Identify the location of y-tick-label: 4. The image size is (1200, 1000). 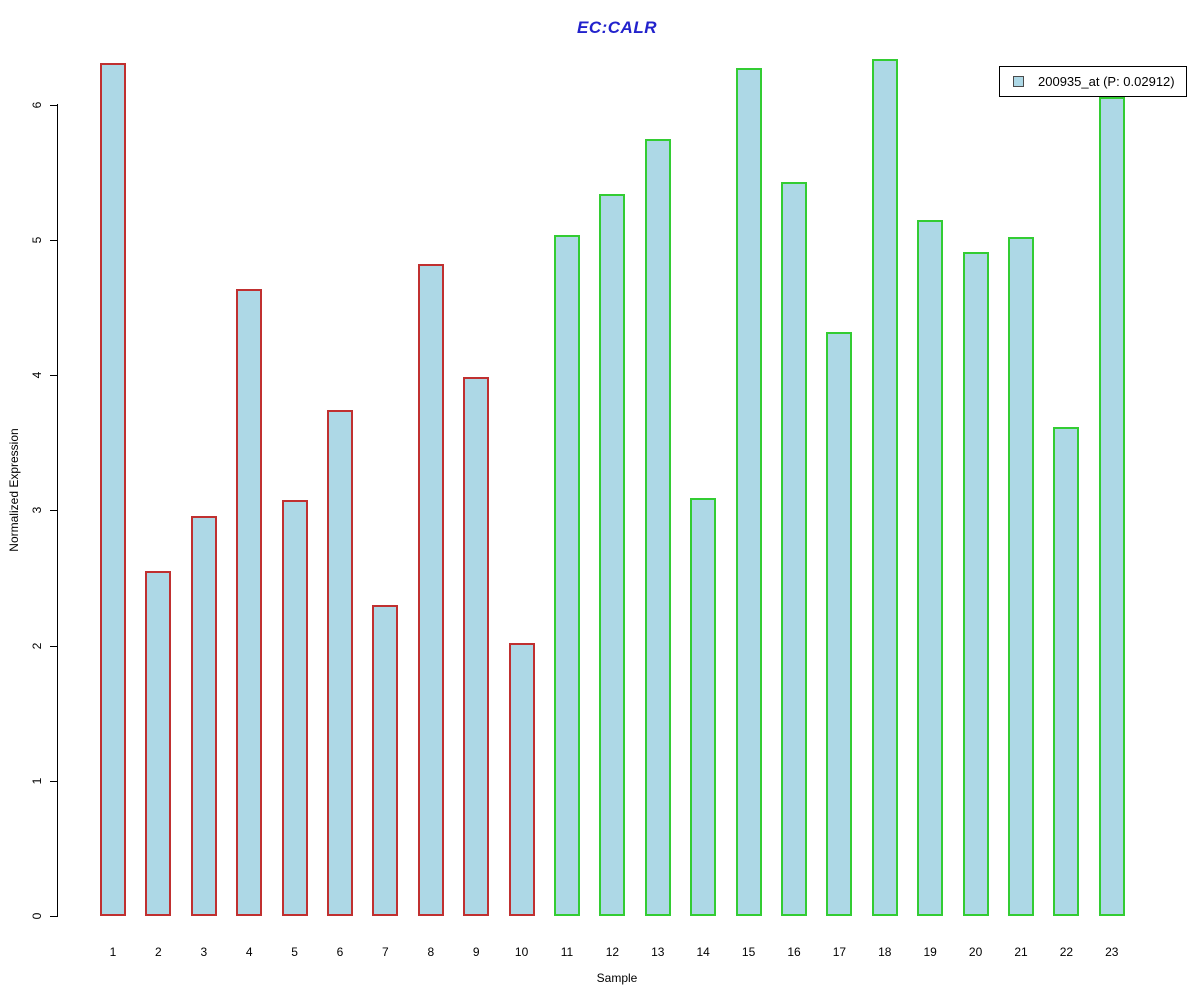
(37, 375).